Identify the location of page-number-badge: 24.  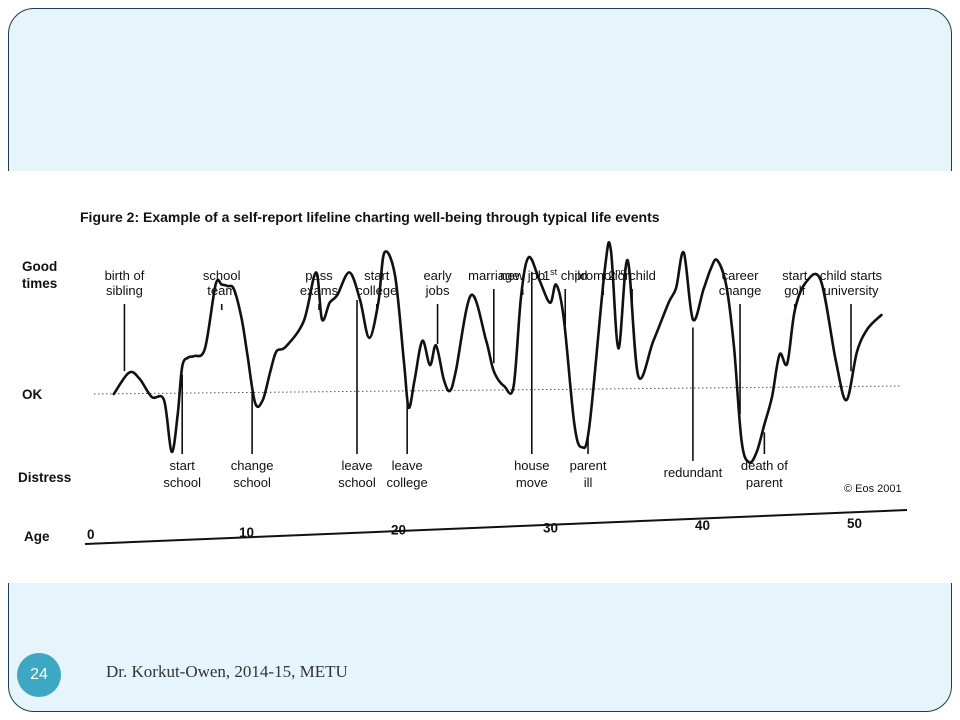
(39, 675).